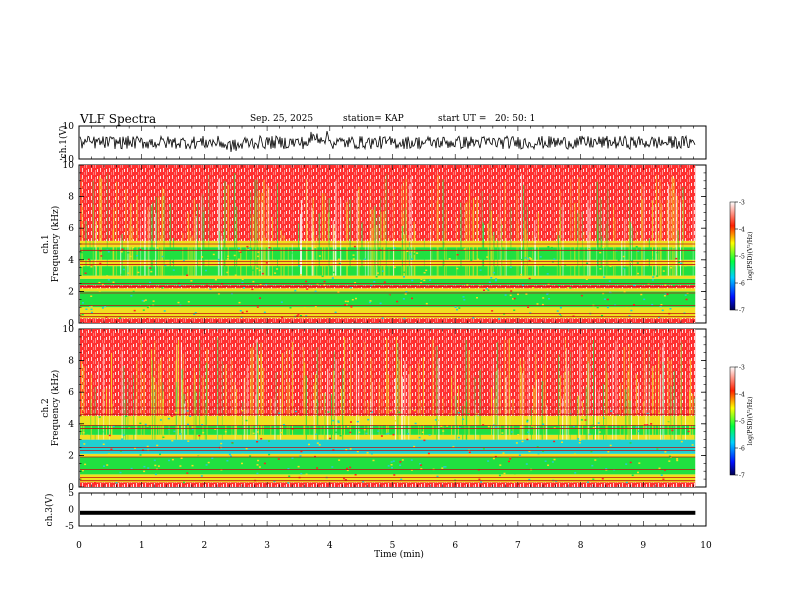 This screenshot has height=612, width=792. Describe the element at coordinates (69, 527) in the screenshot. I see `y-tick-label: -5` at that location.